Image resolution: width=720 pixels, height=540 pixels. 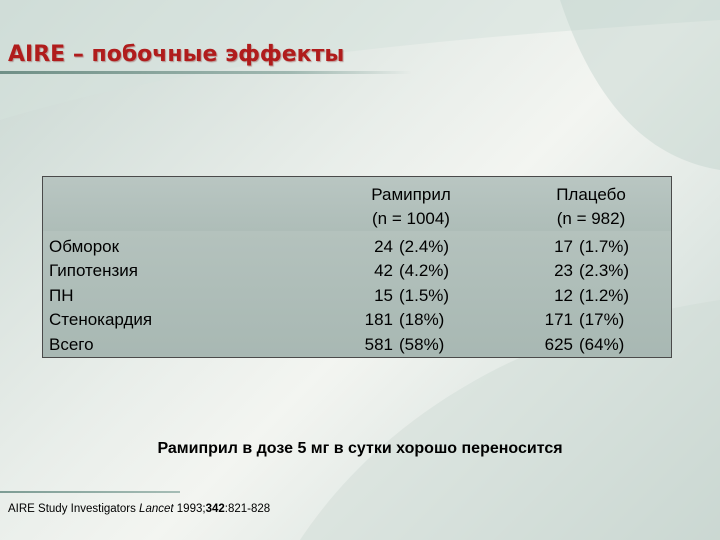 What do you see at coordinates (411, 194) in the screenshot?
I see `column-header-ramipril-name: Рамиприл` at bounding box center [411, 194].